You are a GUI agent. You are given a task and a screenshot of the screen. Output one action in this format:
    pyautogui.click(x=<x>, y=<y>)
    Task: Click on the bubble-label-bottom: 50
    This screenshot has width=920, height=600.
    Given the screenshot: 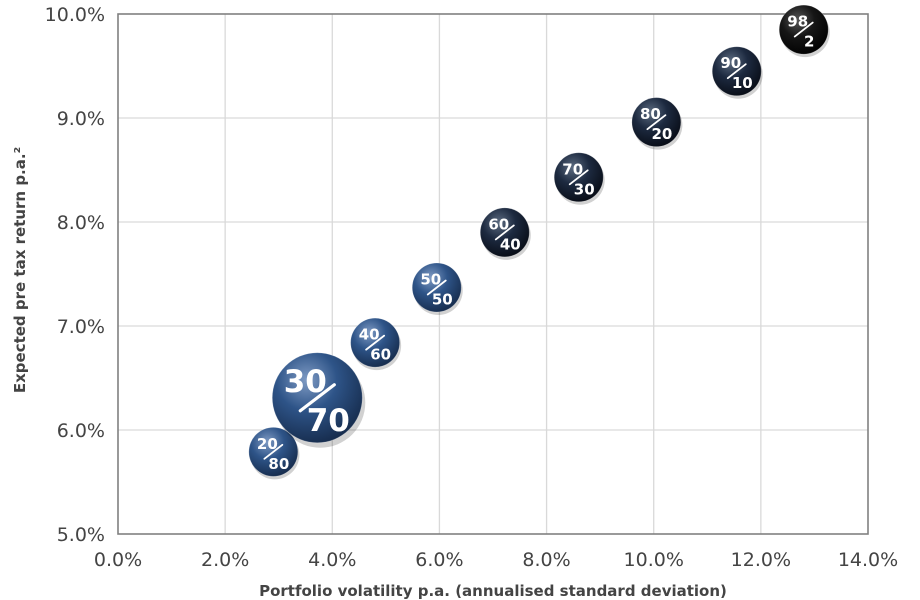 What is the action you would take?
    pyautogui.click(x=442, y=300)
    